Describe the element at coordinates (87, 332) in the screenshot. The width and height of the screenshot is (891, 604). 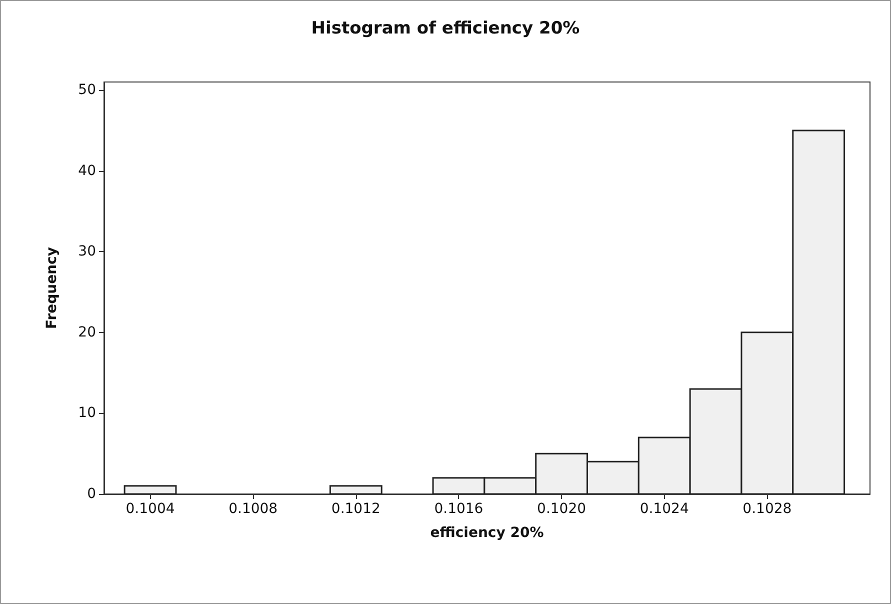
I see `y-tick-label: 20` at that location.